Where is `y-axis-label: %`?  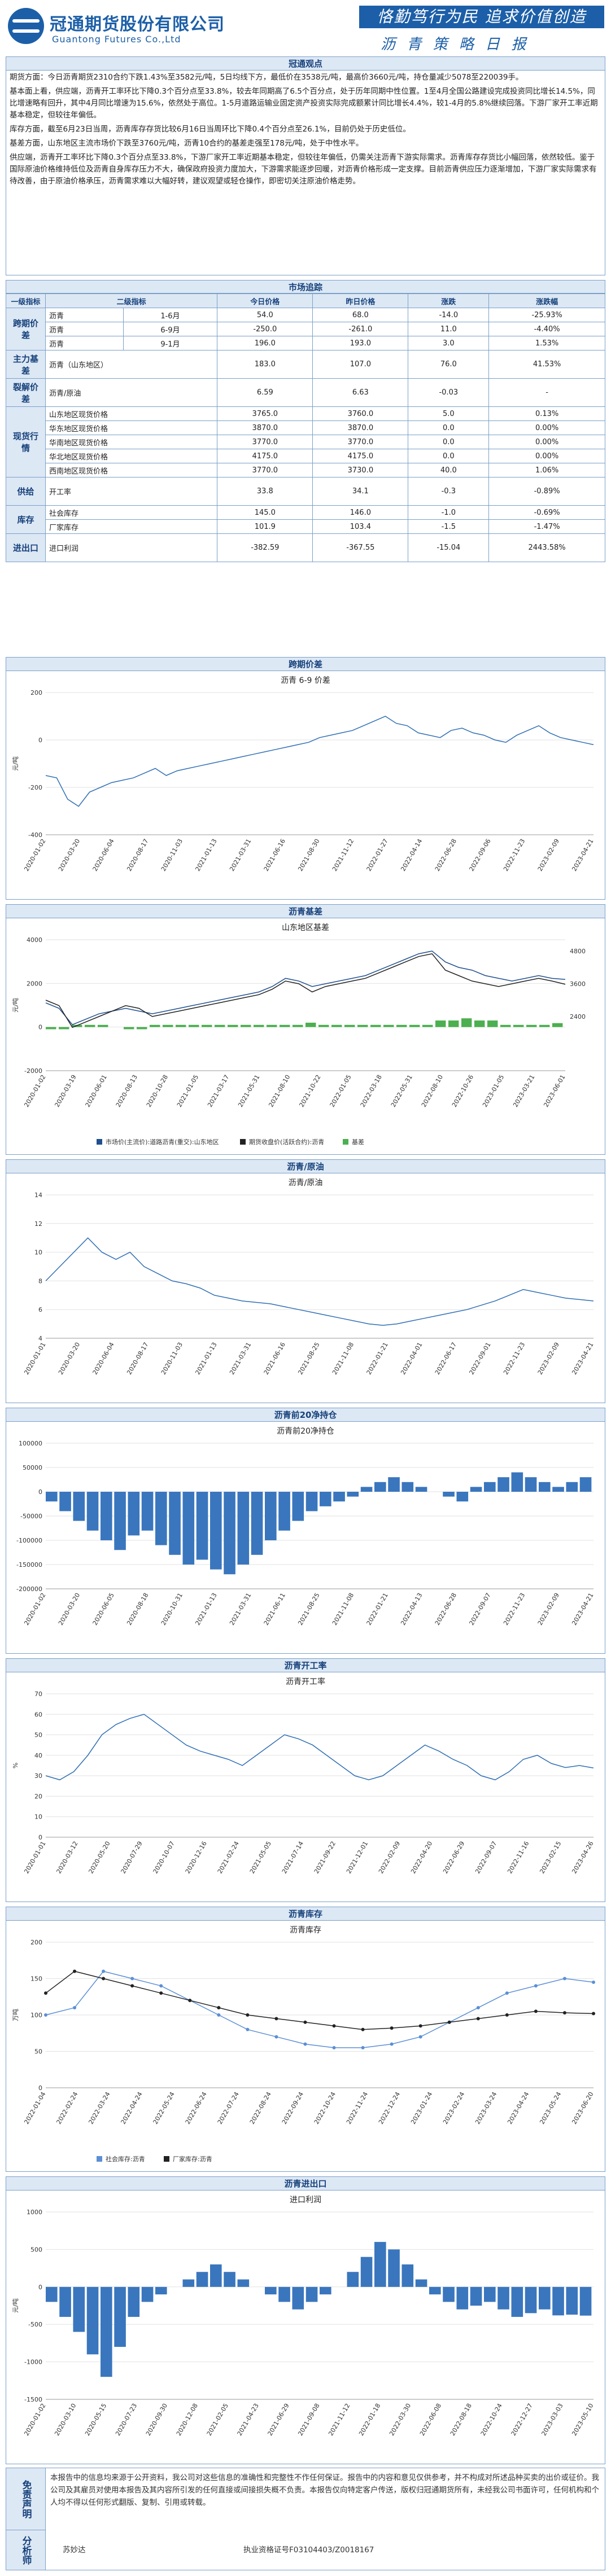 y-axis-label: % is located at coordinates (16, 1765).